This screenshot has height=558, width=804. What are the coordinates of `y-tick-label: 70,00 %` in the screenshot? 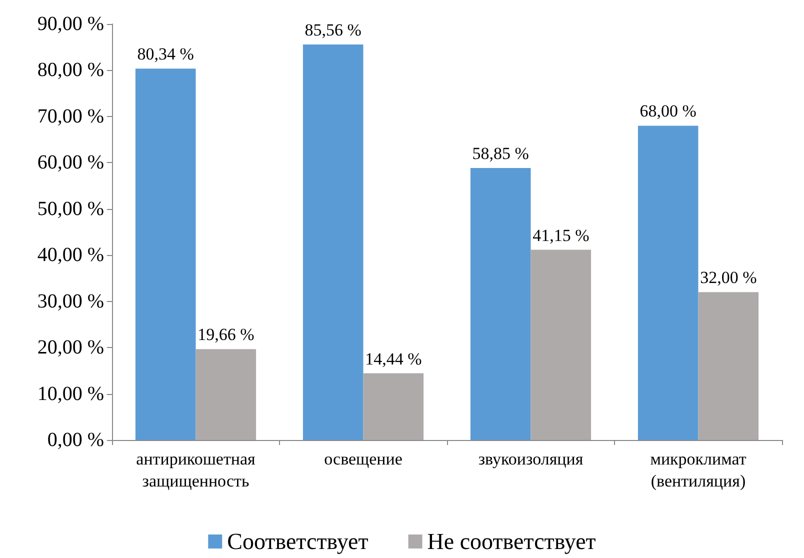 It's located at (70, 116).